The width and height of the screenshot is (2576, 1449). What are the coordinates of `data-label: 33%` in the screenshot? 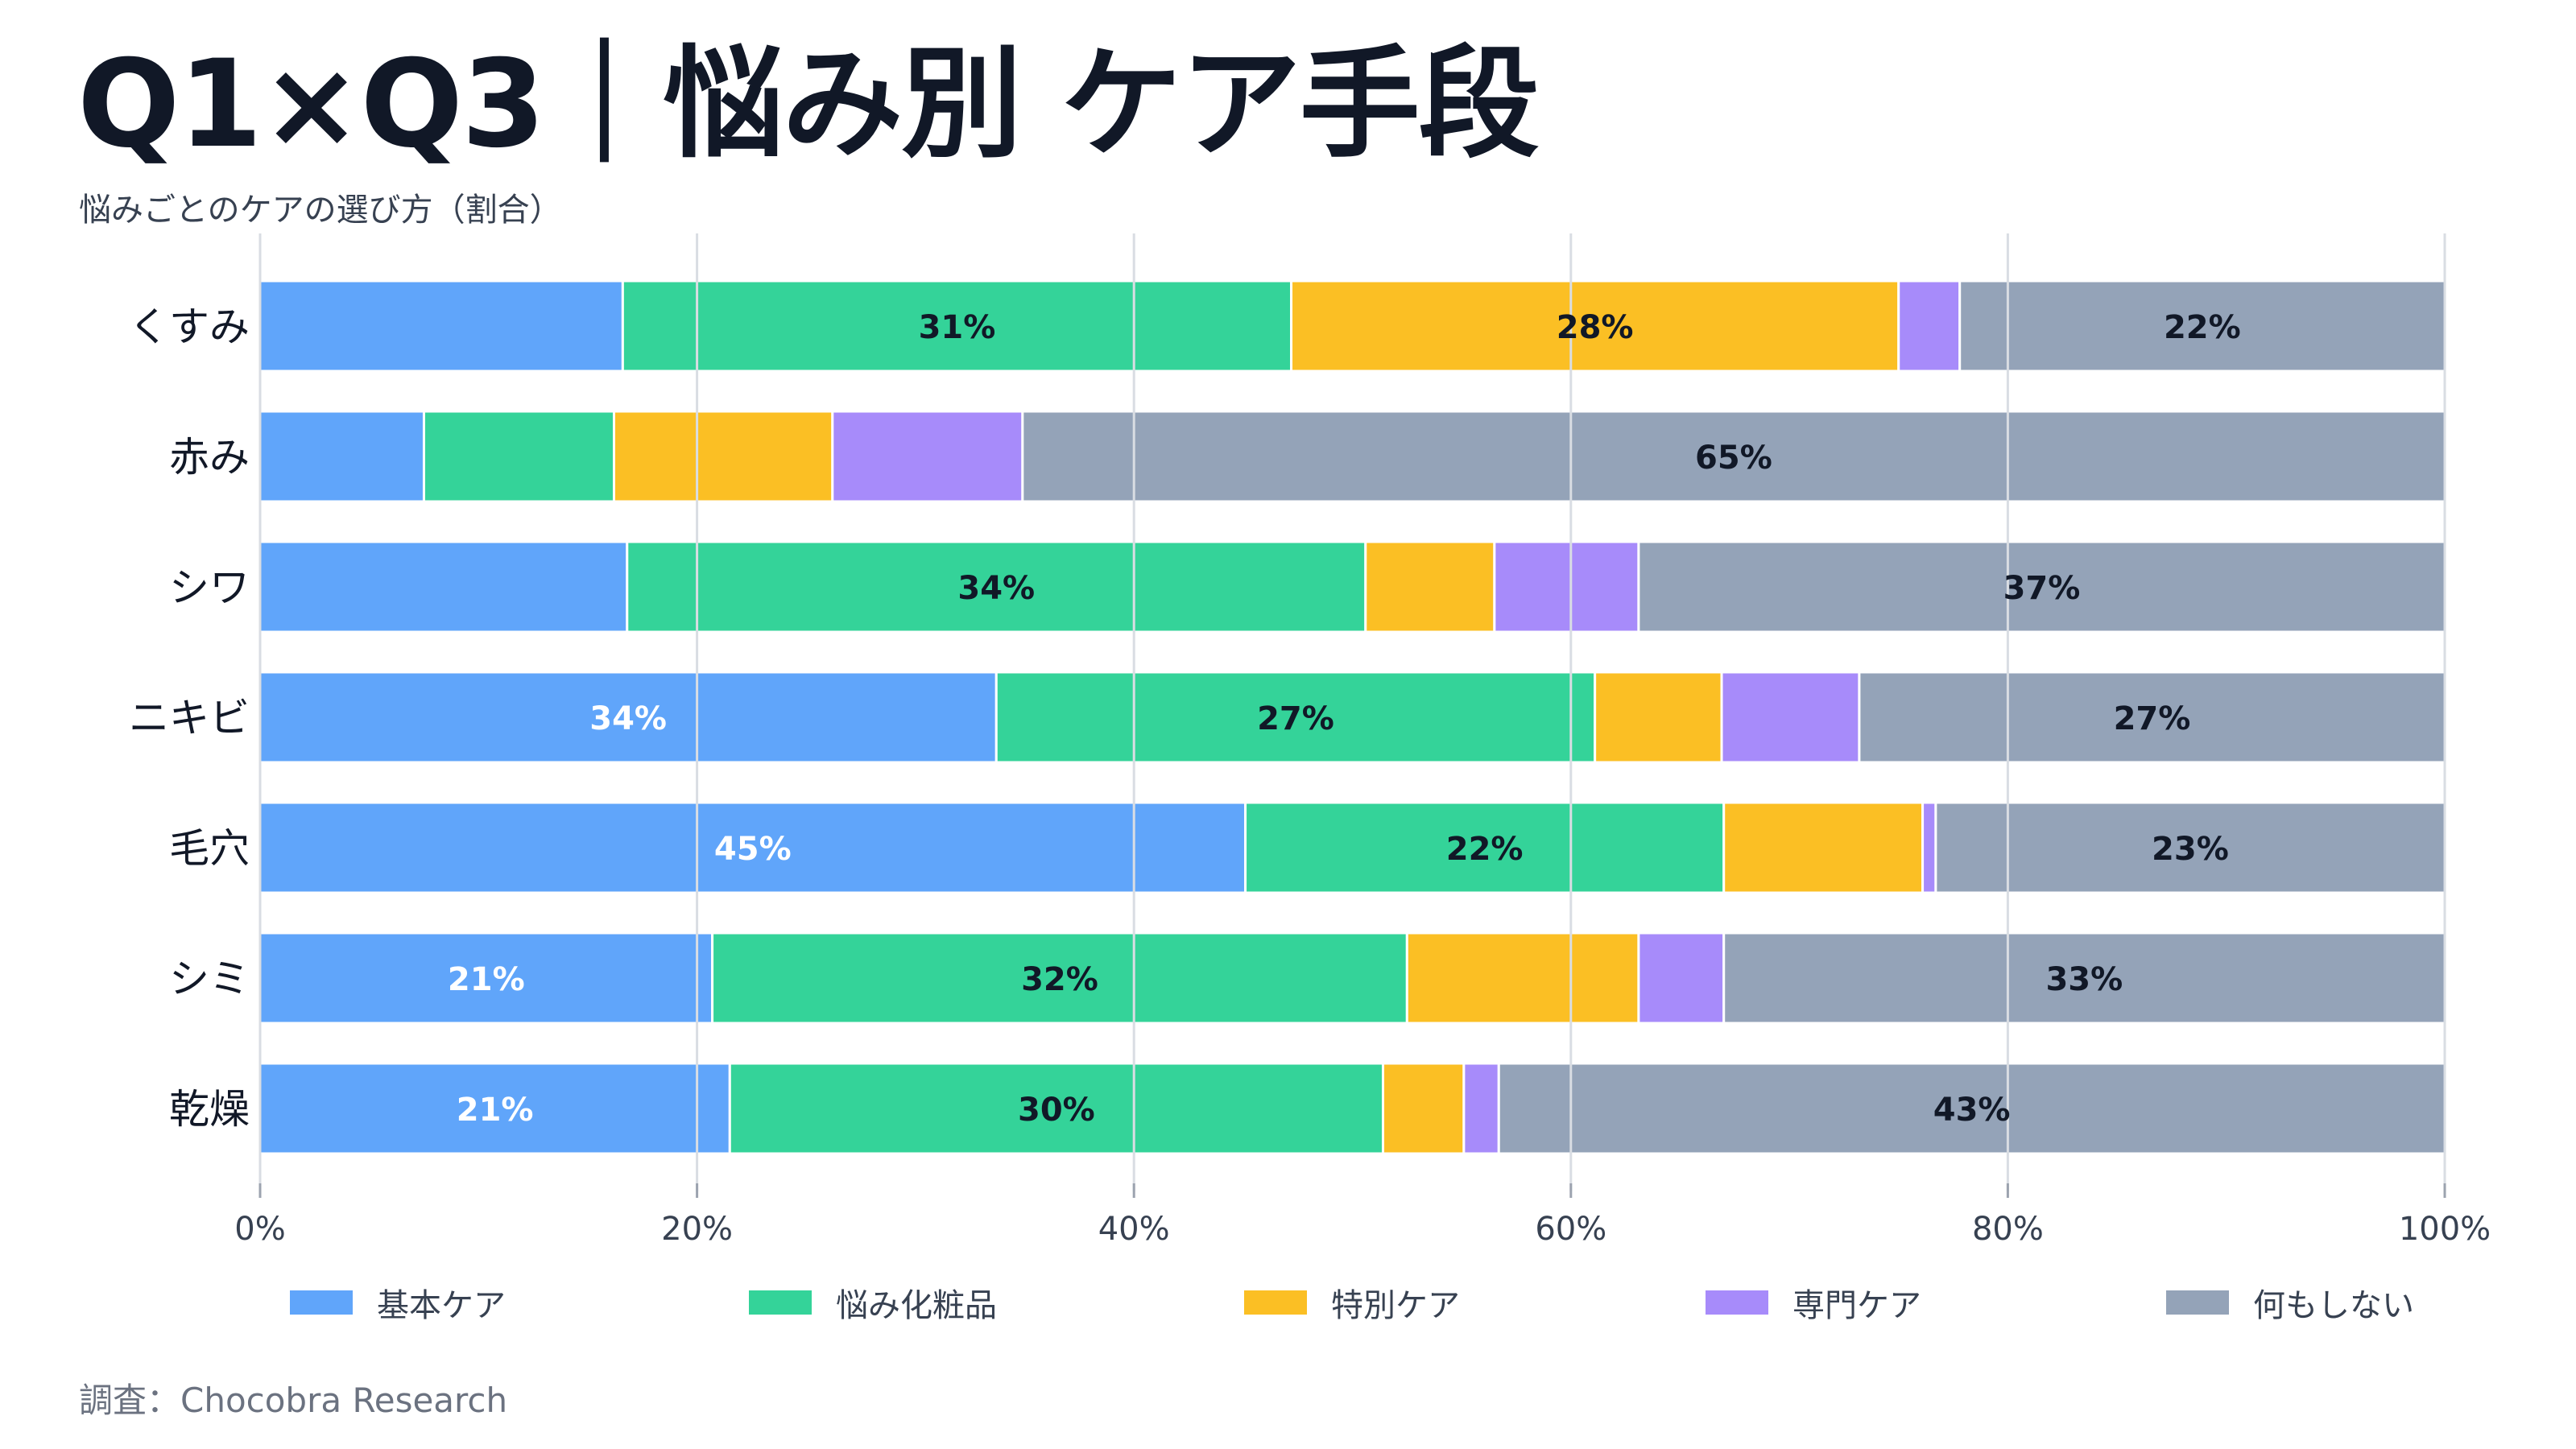 It's located at (2084, 979).